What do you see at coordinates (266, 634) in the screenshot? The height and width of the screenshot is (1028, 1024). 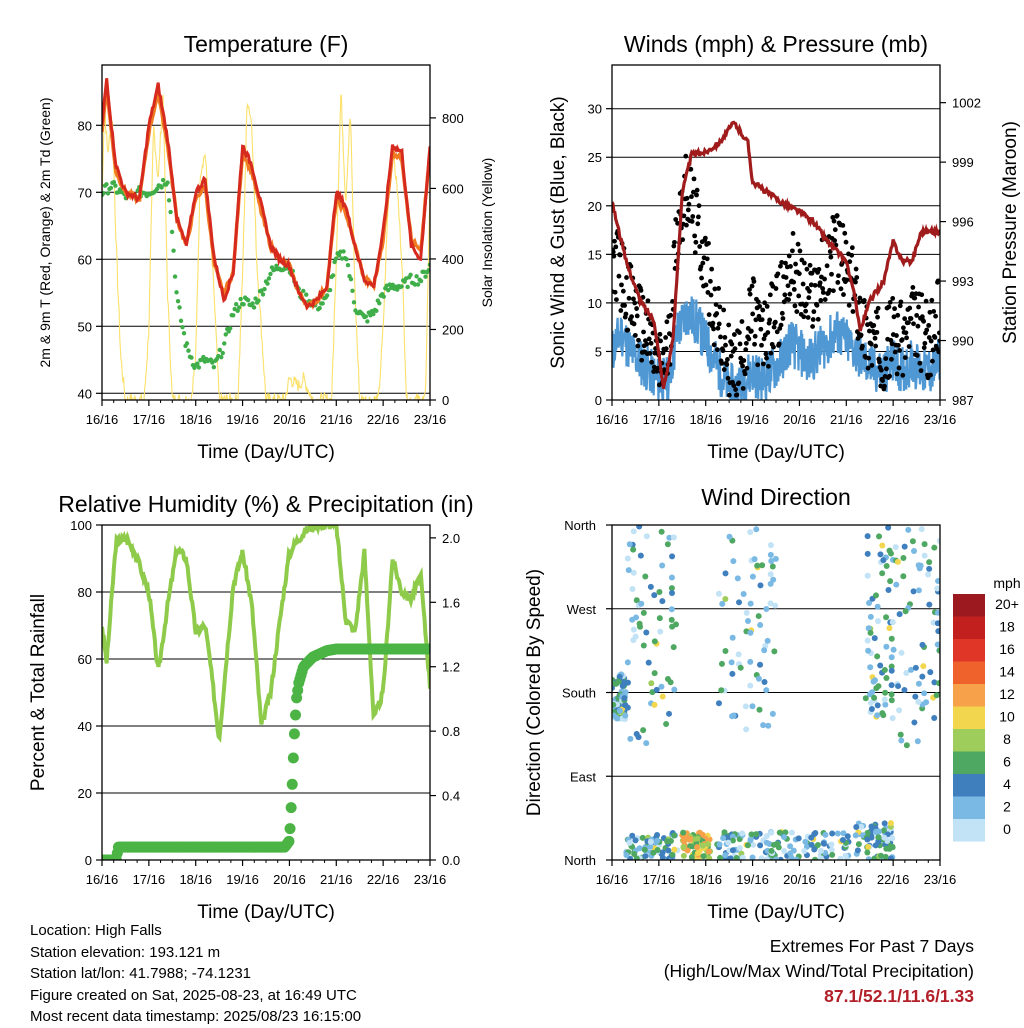 I see `relative-humidity-line` at bounding box center [266, 634].